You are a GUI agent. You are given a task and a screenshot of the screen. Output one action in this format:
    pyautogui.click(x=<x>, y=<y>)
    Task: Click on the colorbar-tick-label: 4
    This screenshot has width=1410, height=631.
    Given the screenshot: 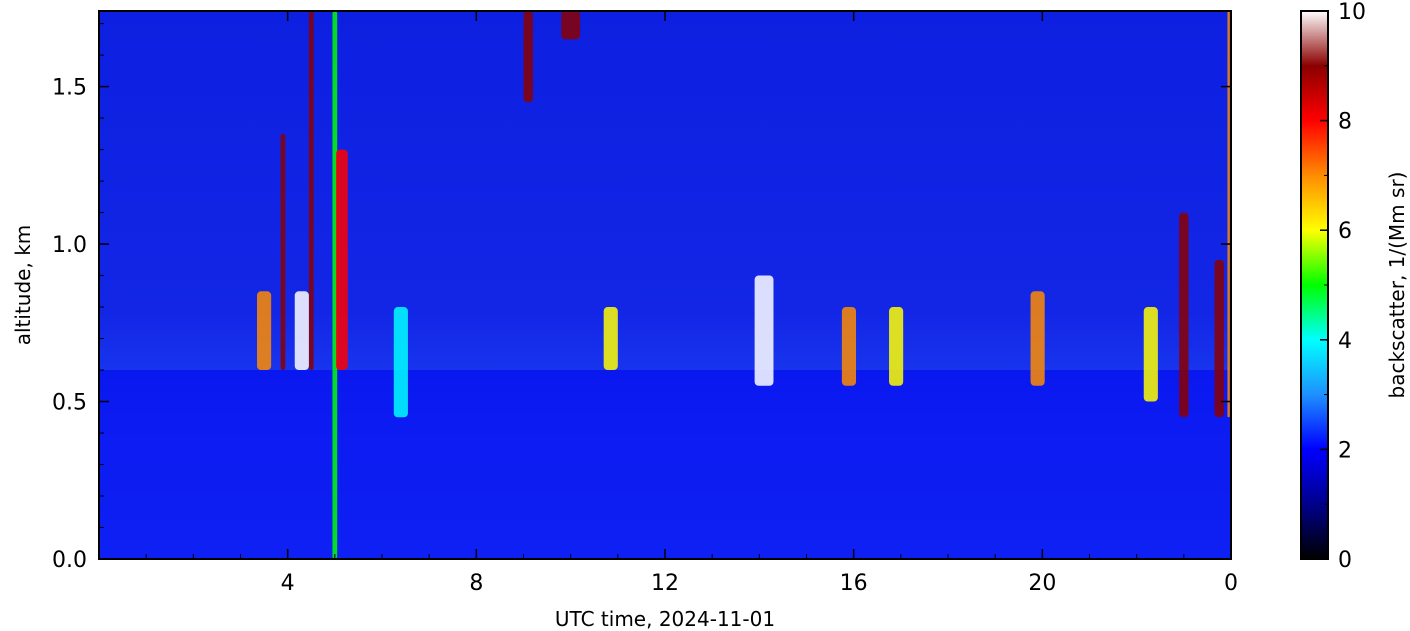 What is the action you would take?
    pyautogui.click(x=1345, y=341)
    